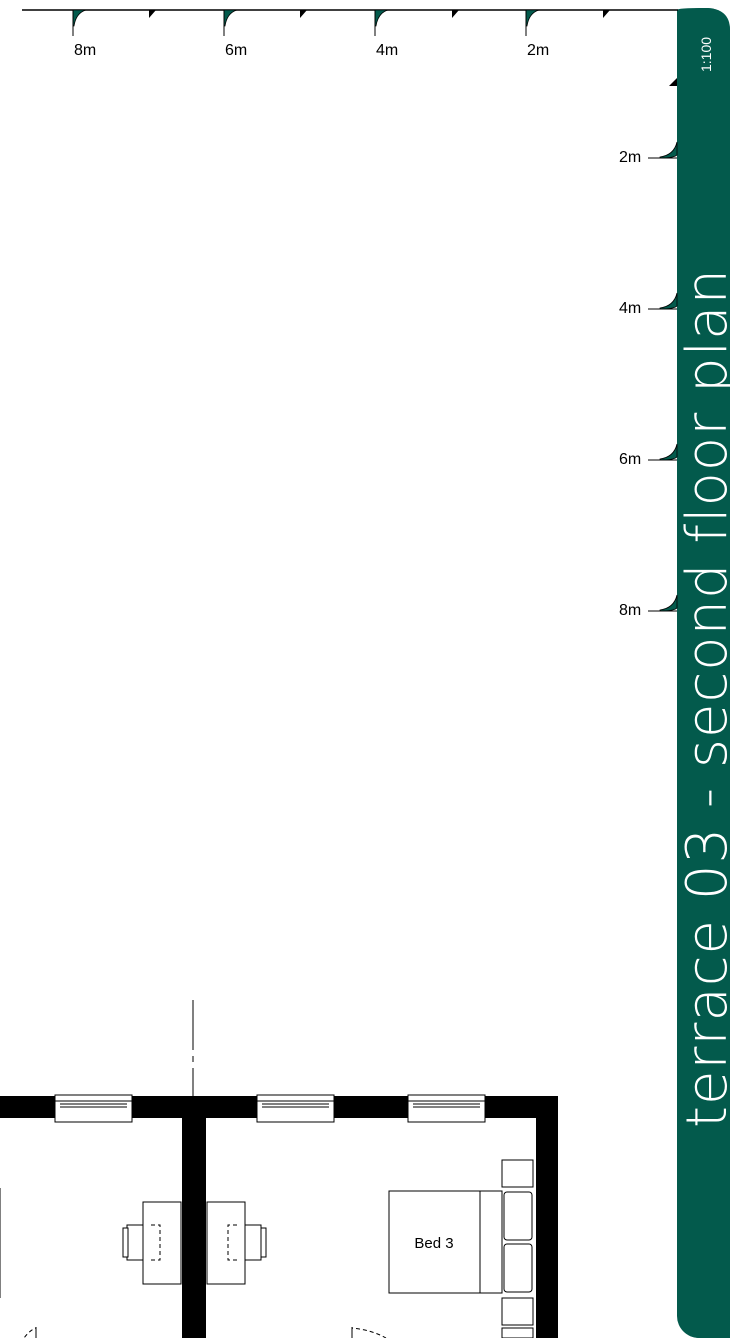 The width and height of the screenshot is (741, 1338). I want to click on desk-right, so click(236, 1243).